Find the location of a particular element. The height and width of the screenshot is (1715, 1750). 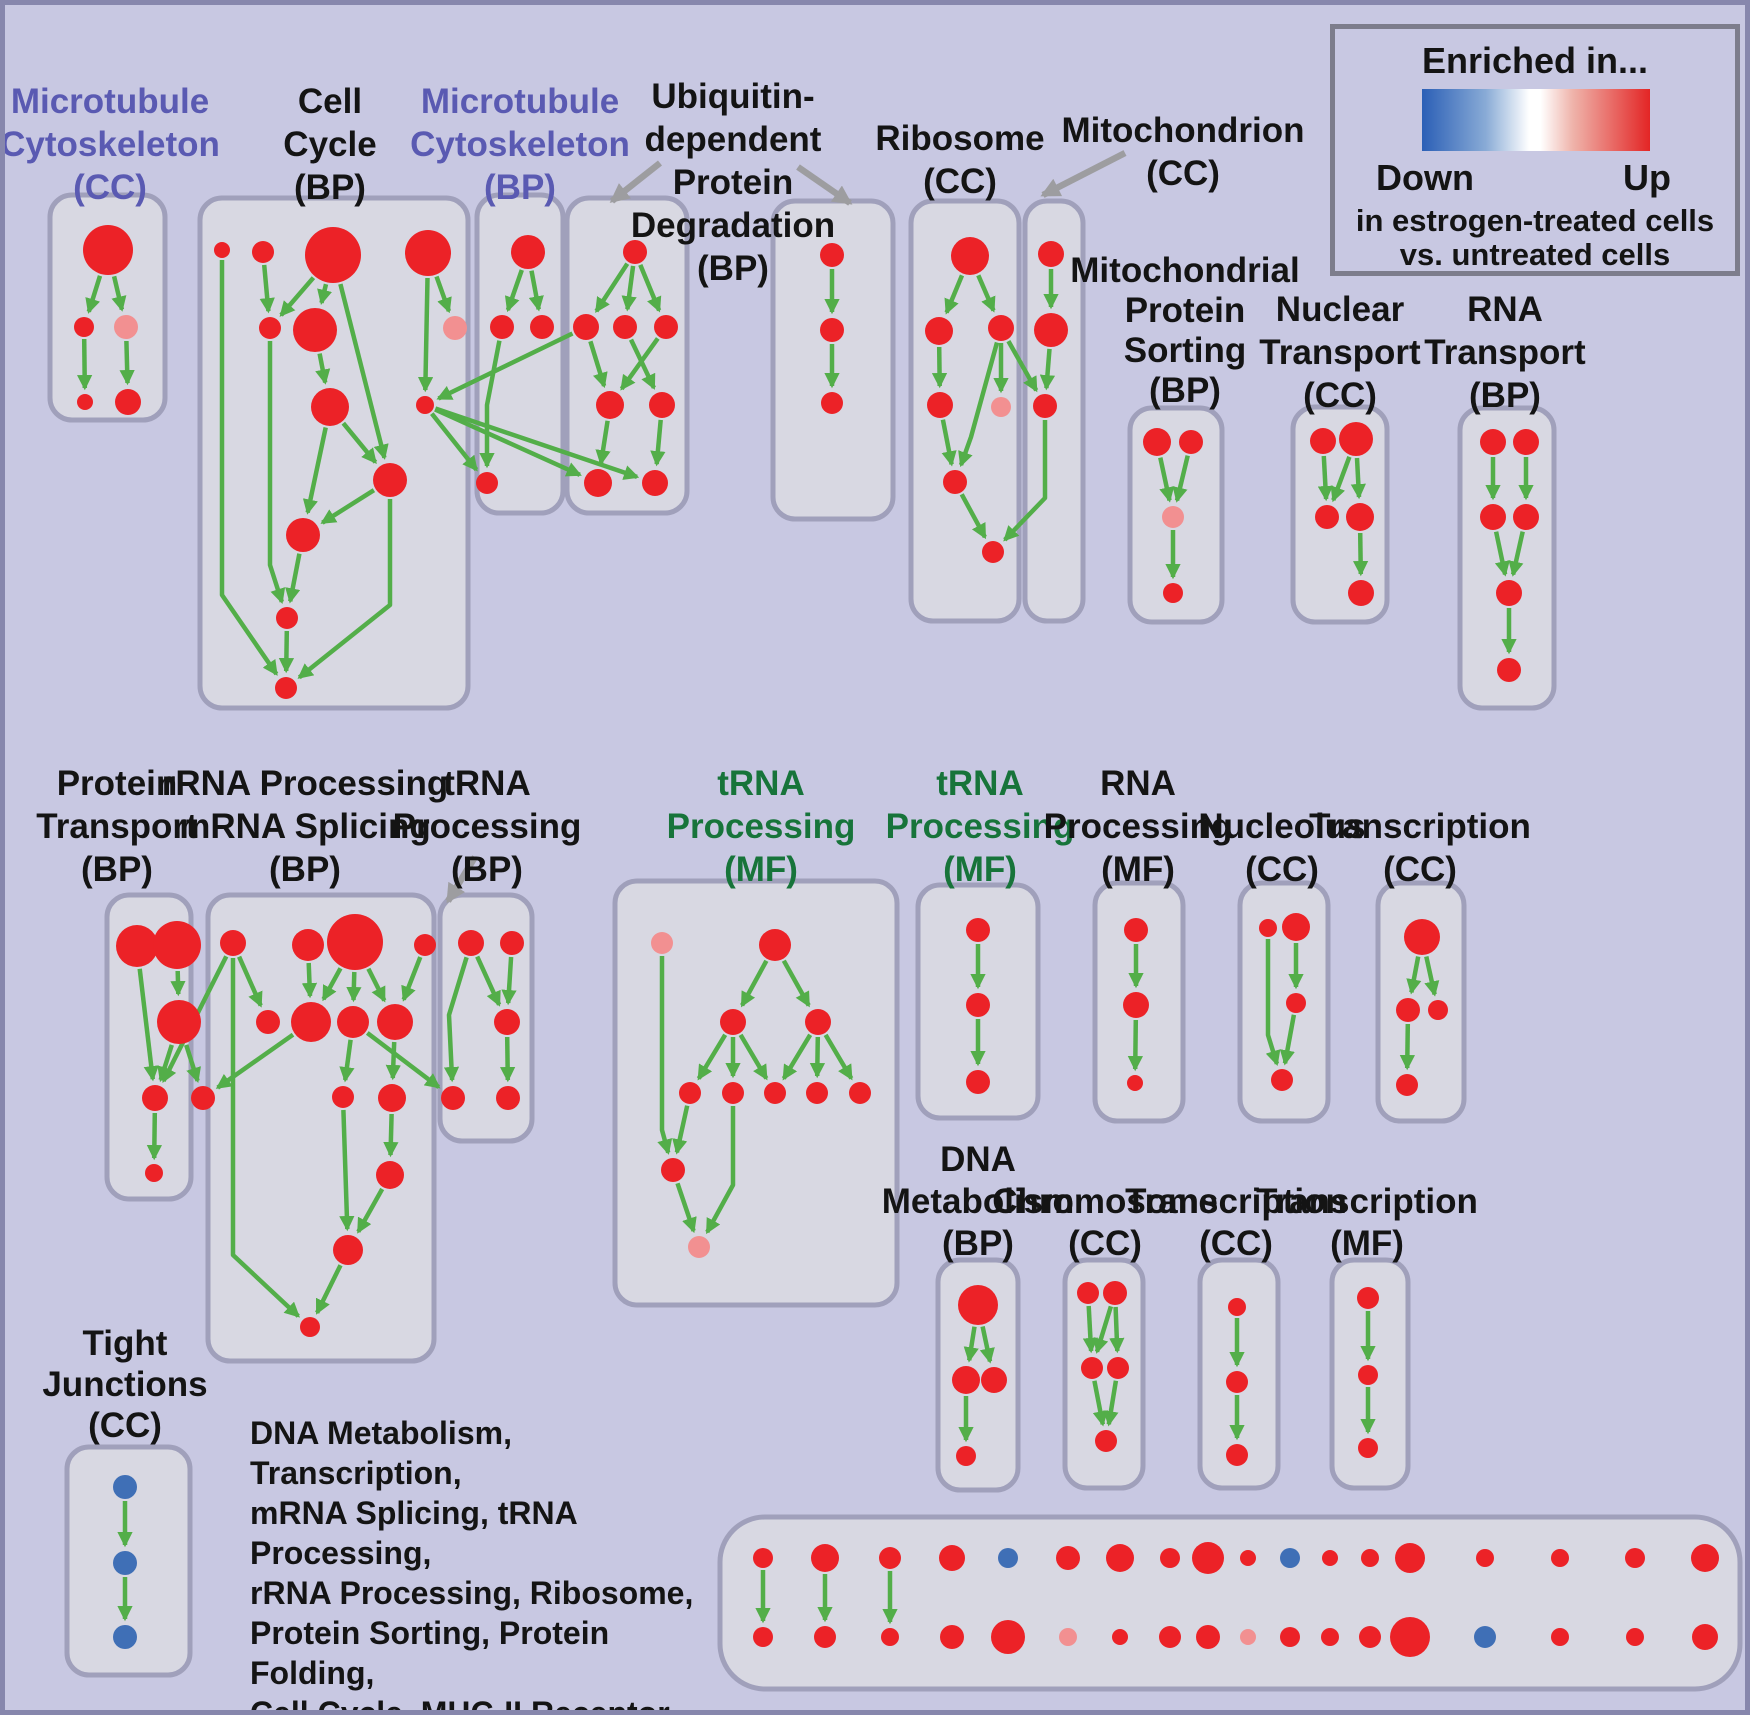

cluster-box-rna-transport is located at coordinates (1507, 558).